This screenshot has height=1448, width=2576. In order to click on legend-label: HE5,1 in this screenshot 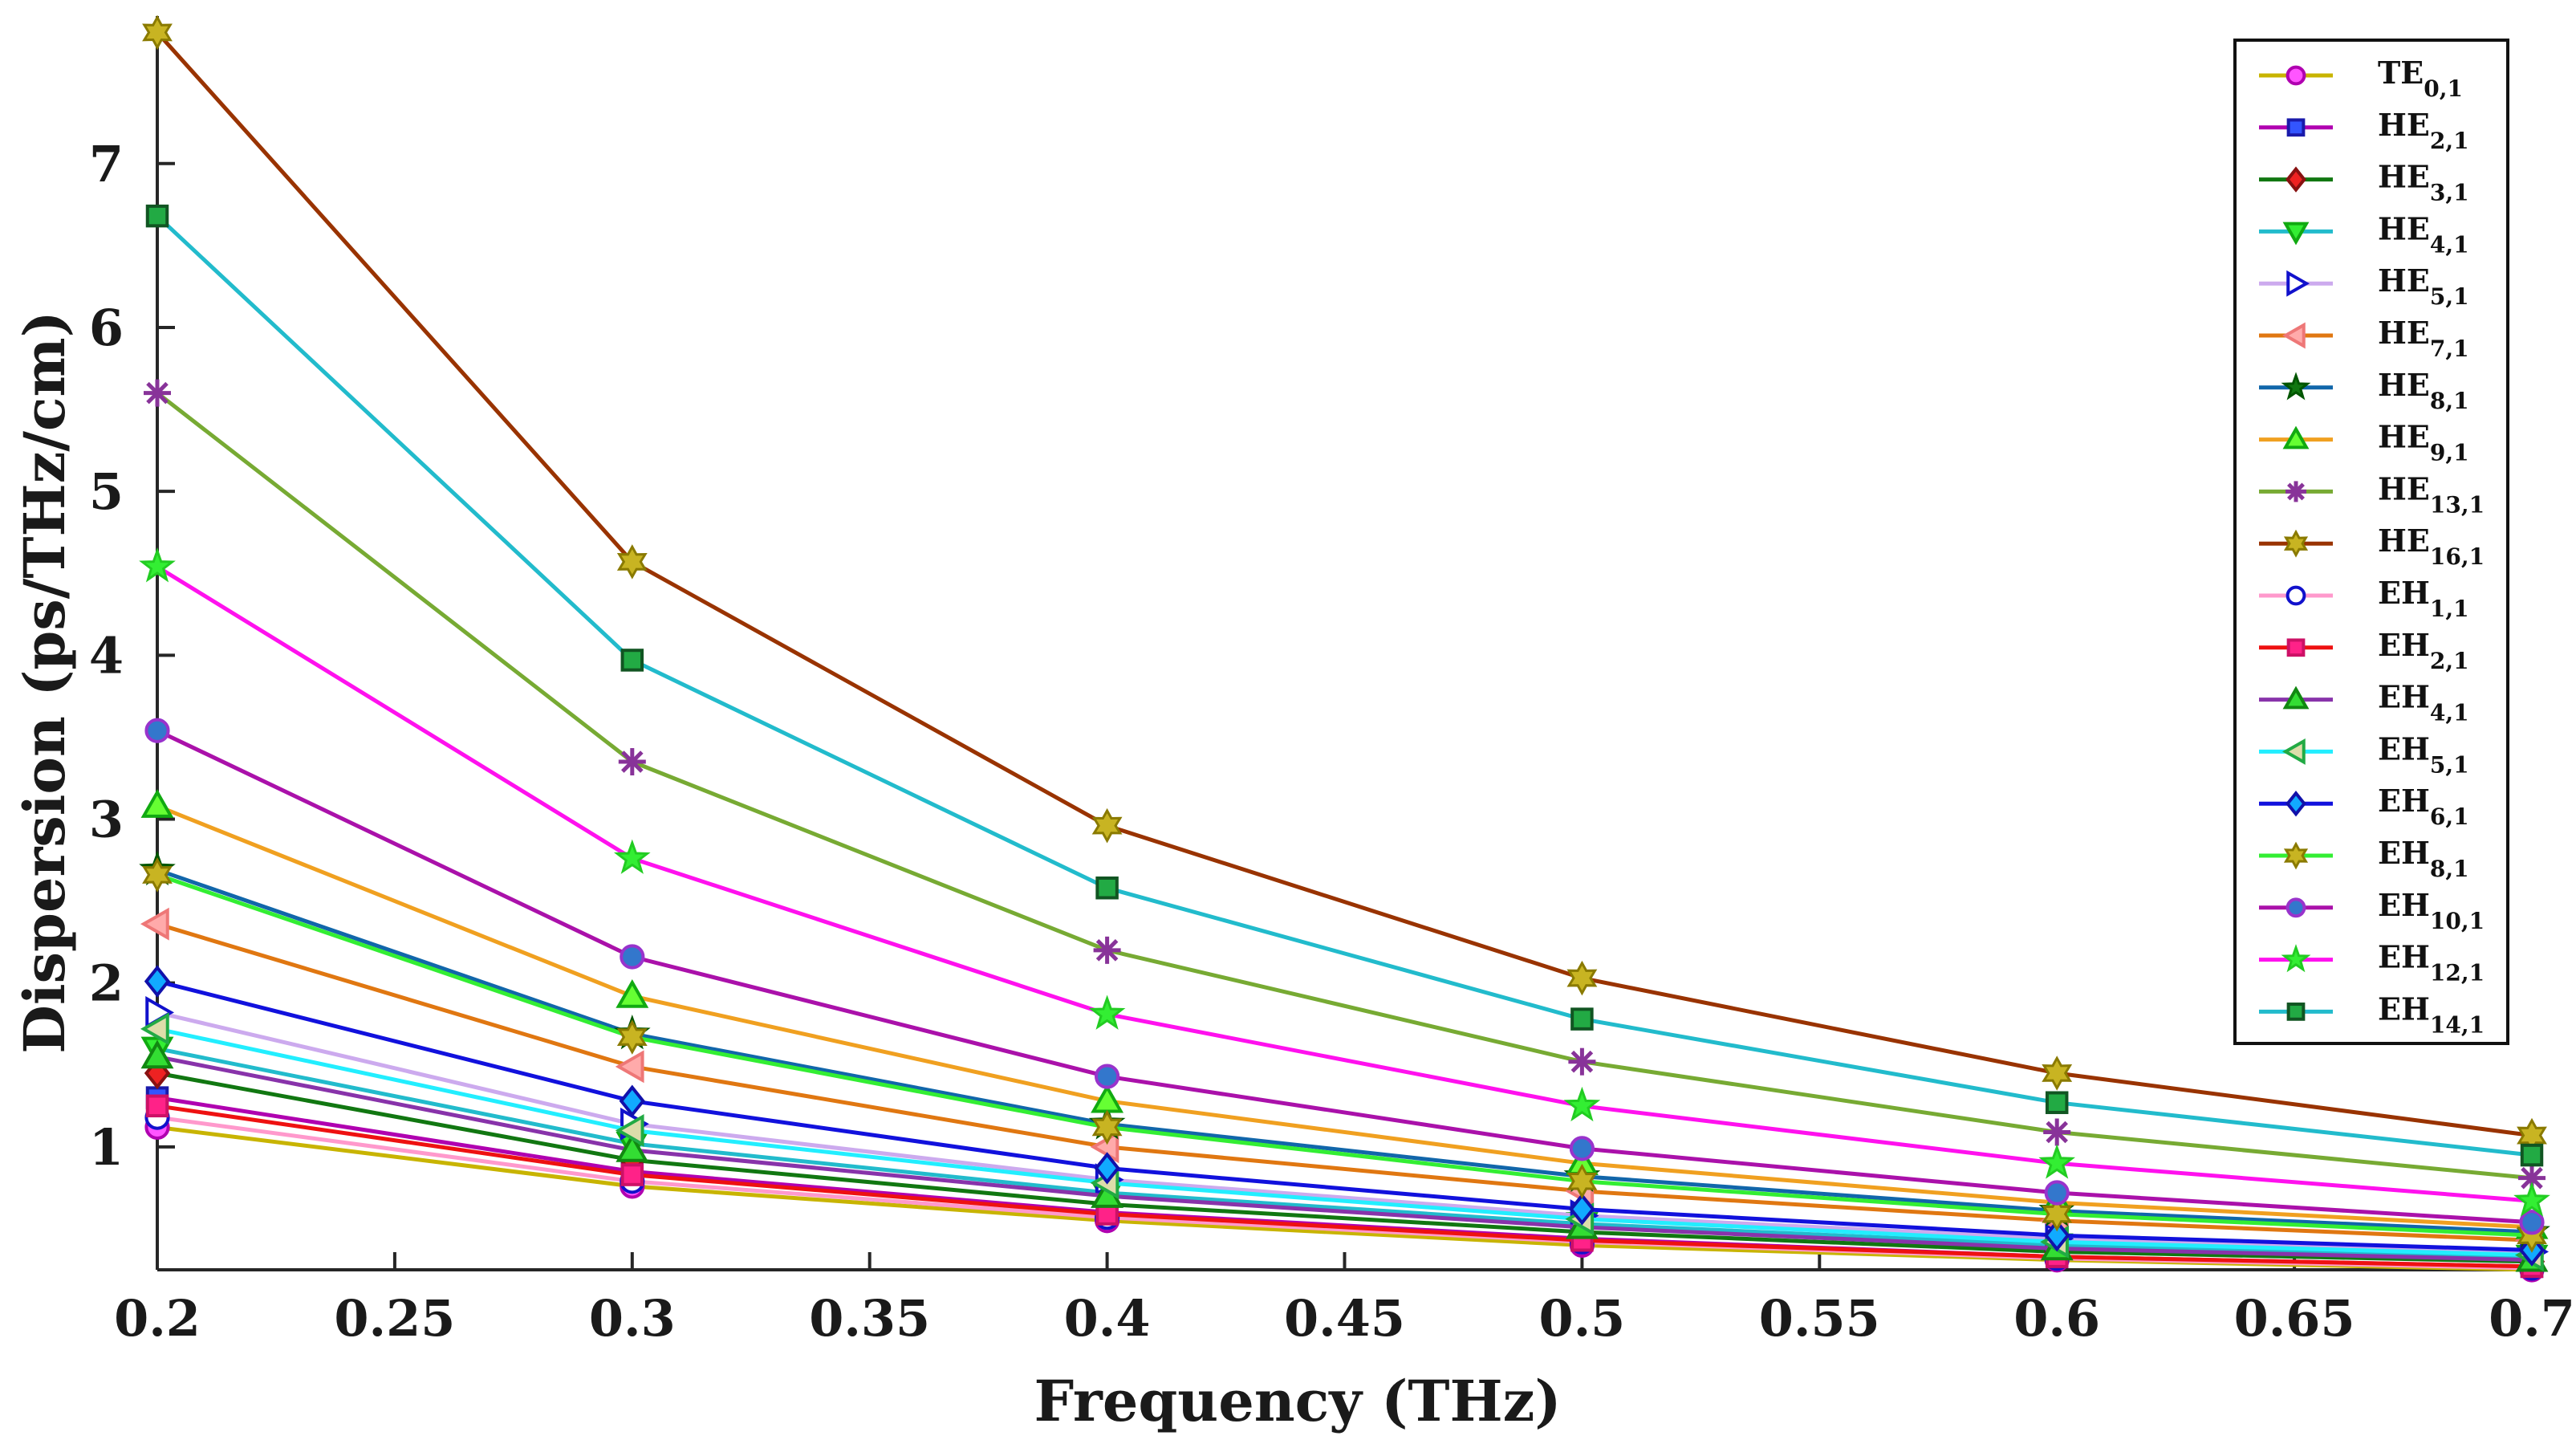, I will do `click(2423, 286)`.